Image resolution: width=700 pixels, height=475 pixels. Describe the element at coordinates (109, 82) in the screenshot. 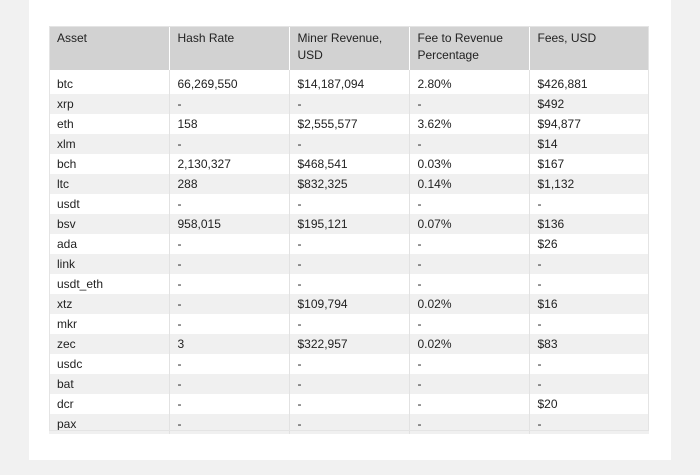

I see `cell-asset: btc` at that location.